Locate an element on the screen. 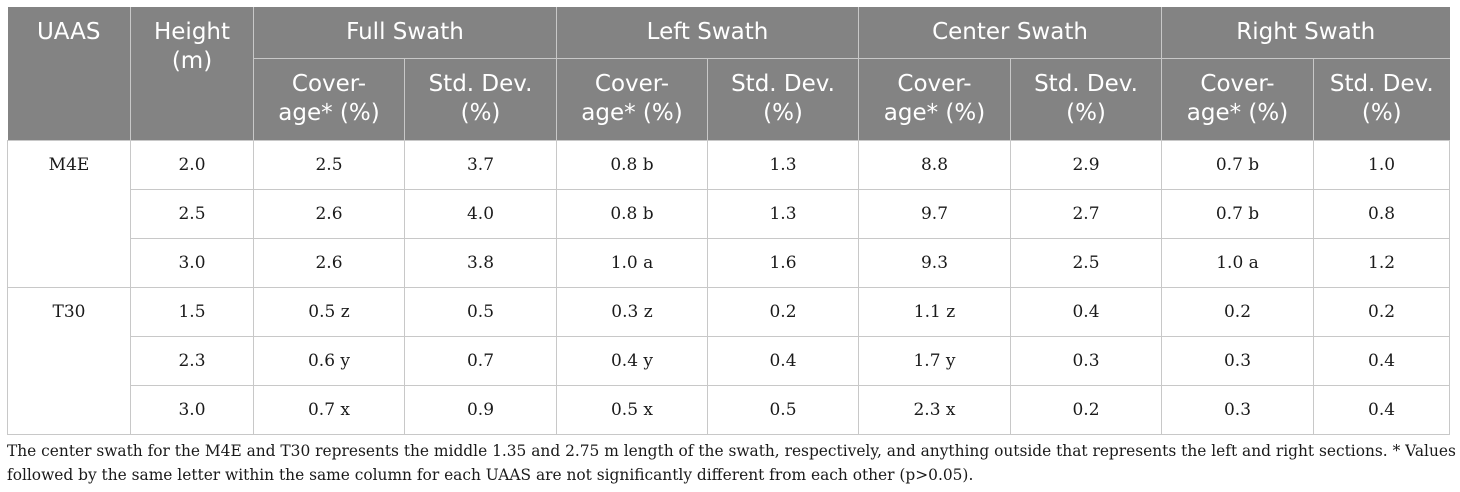  cell-std-dev: 1.0 is located at coordinates (1382, 165).